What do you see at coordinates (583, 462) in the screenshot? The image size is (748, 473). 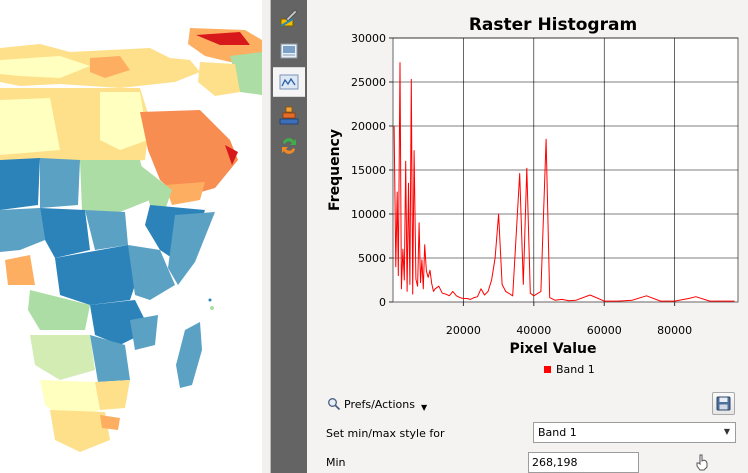 I see `min-value-input` at bounding box center [583, 462].